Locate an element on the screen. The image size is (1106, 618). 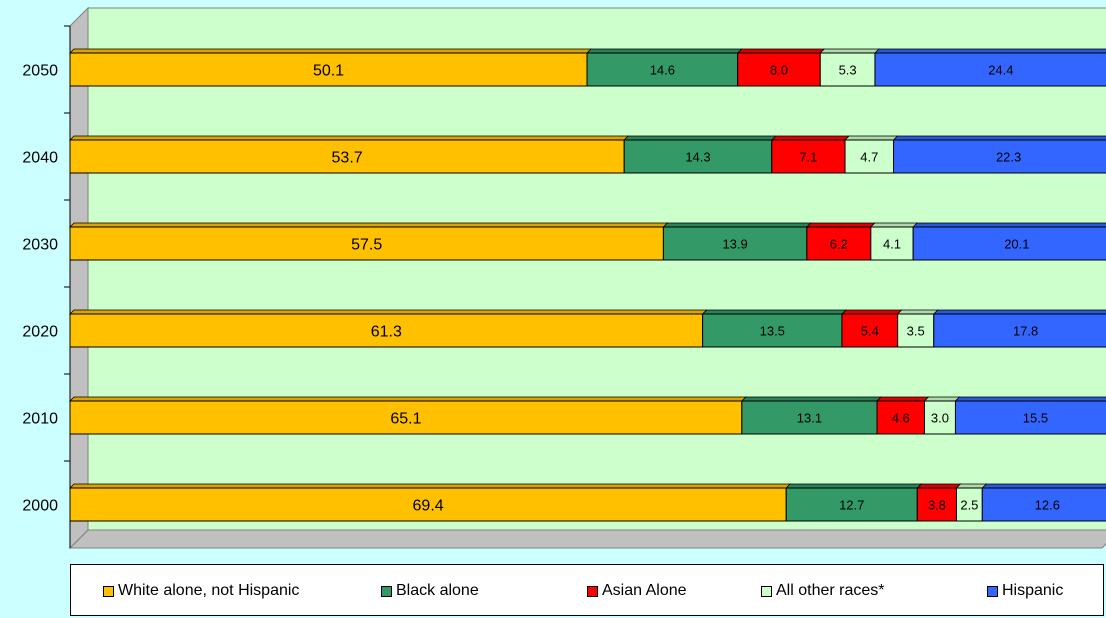
data-label: 4.7 is located at coordinates (869, 157).